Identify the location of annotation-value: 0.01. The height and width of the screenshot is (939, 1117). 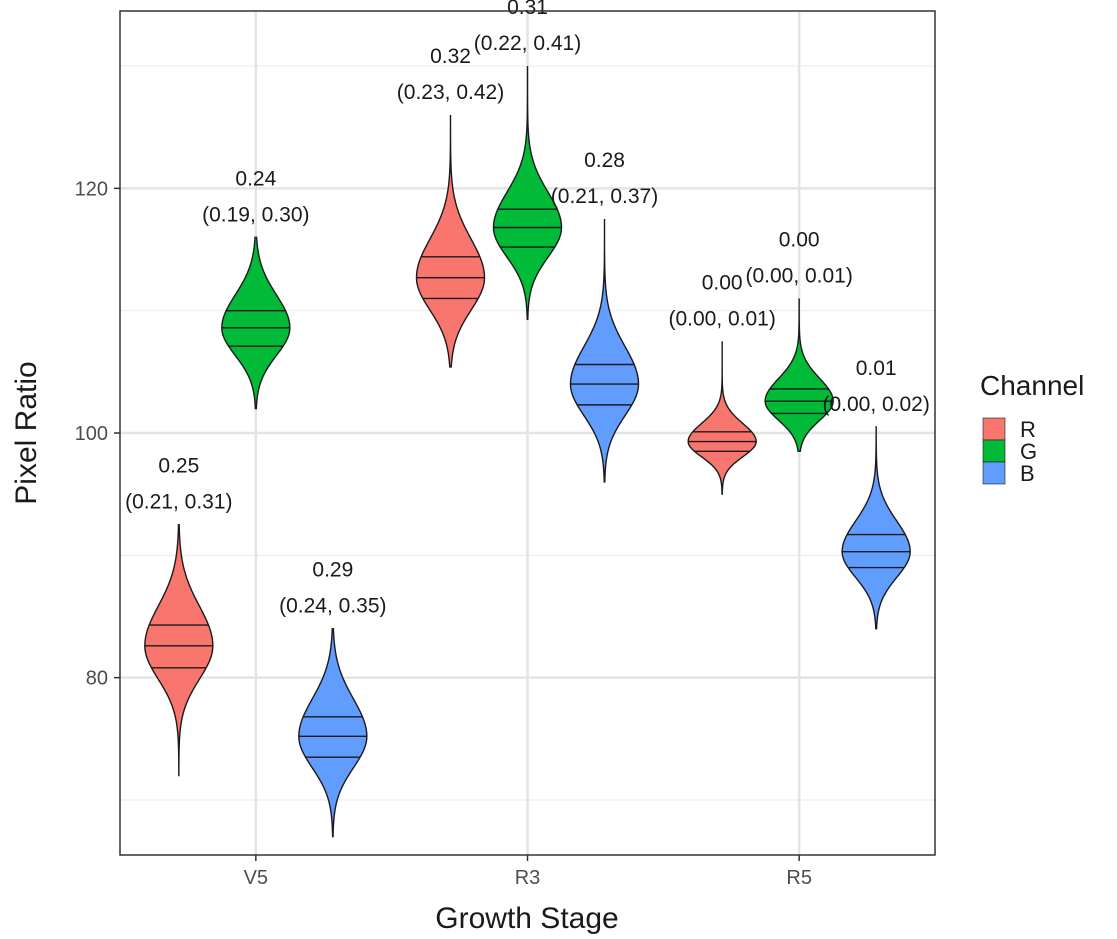
(876, 368).